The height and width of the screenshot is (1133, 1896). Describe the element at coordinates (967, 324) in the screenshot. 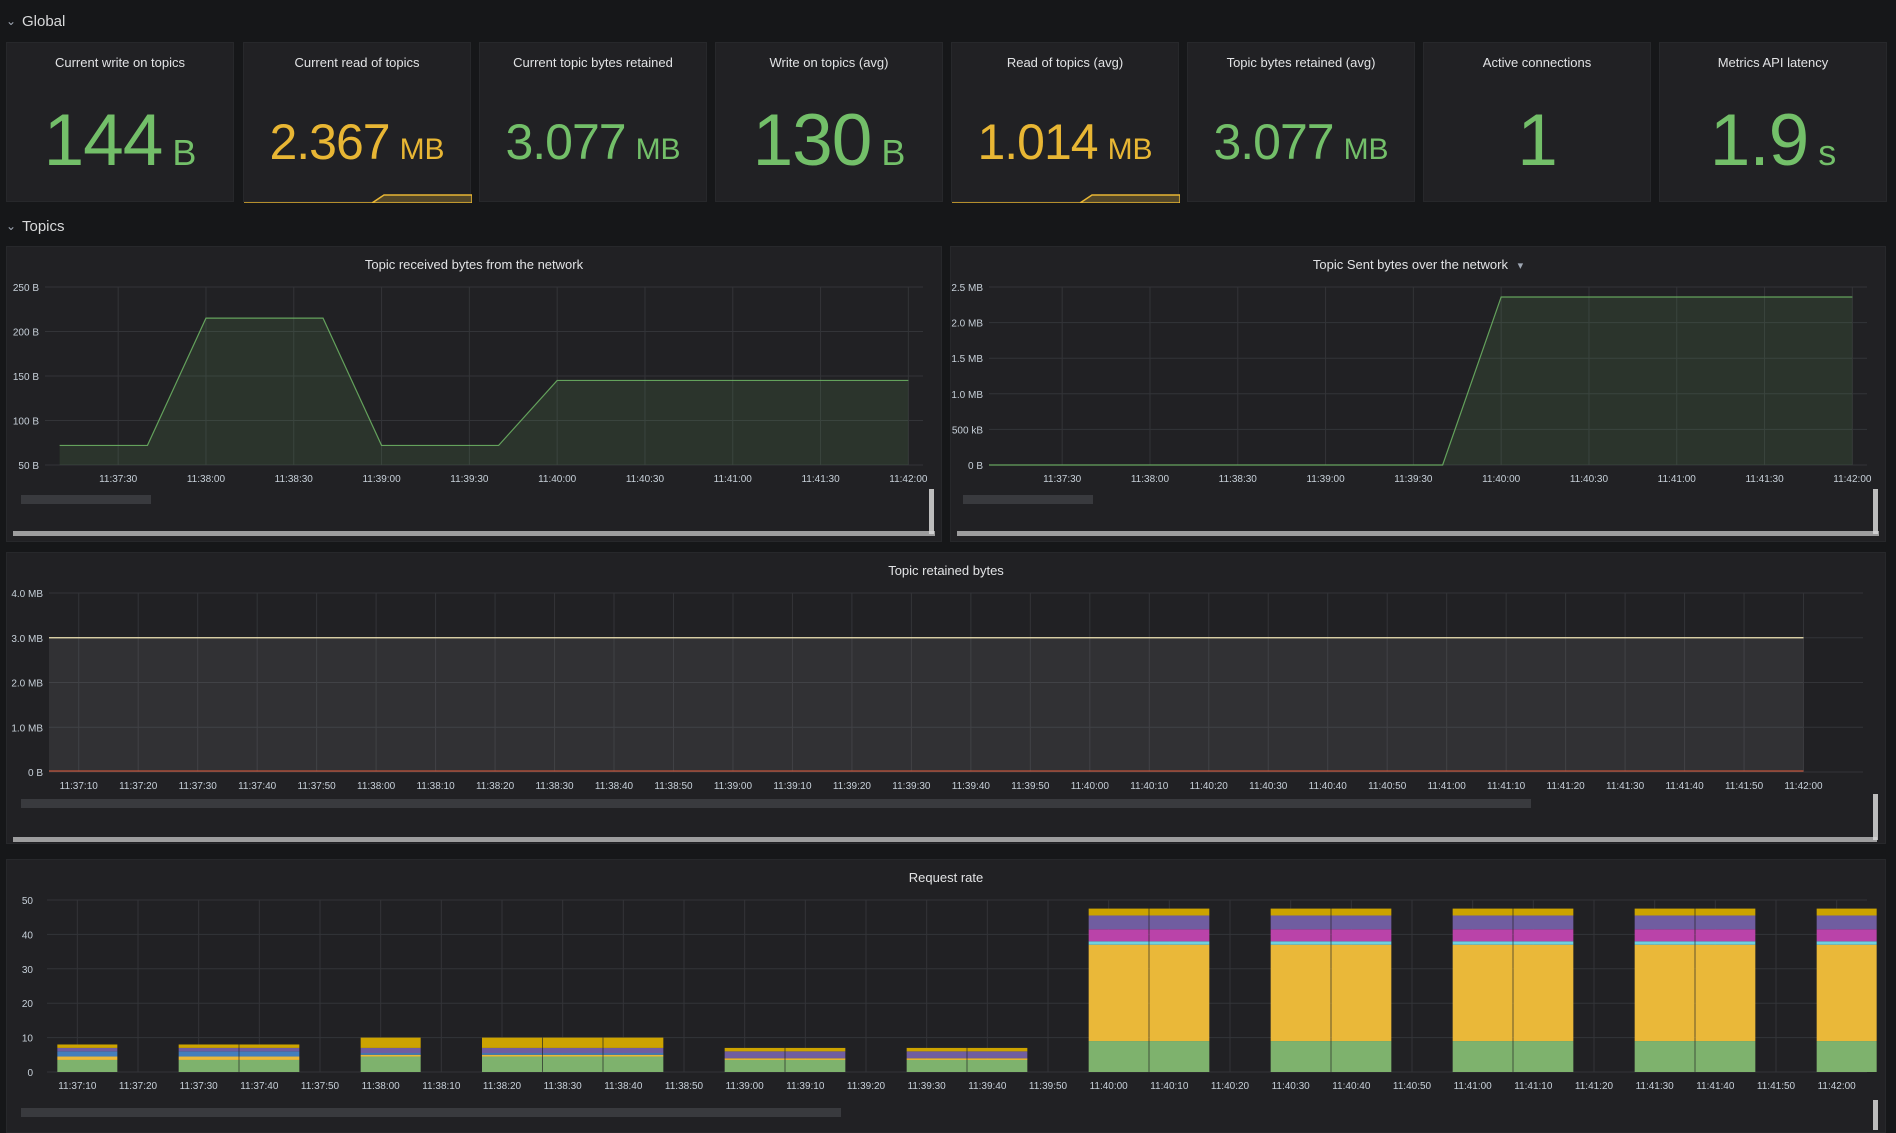

I see `y-tick-label: 2.0 MB` at that location.